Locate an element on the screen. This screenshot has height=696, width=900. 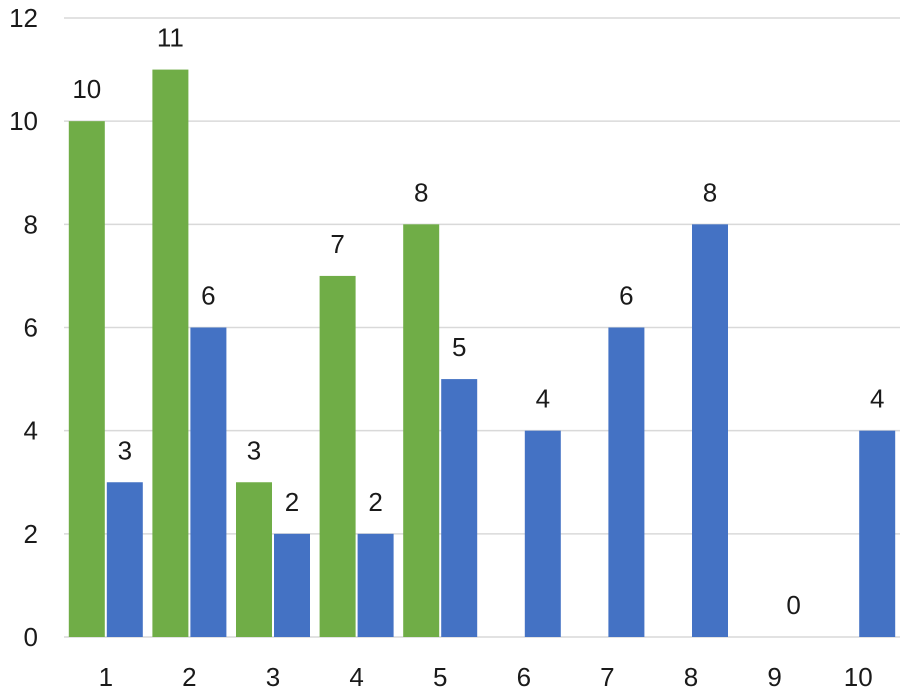
y-tick-label-4: 4 is located at coordinates (31, 431).